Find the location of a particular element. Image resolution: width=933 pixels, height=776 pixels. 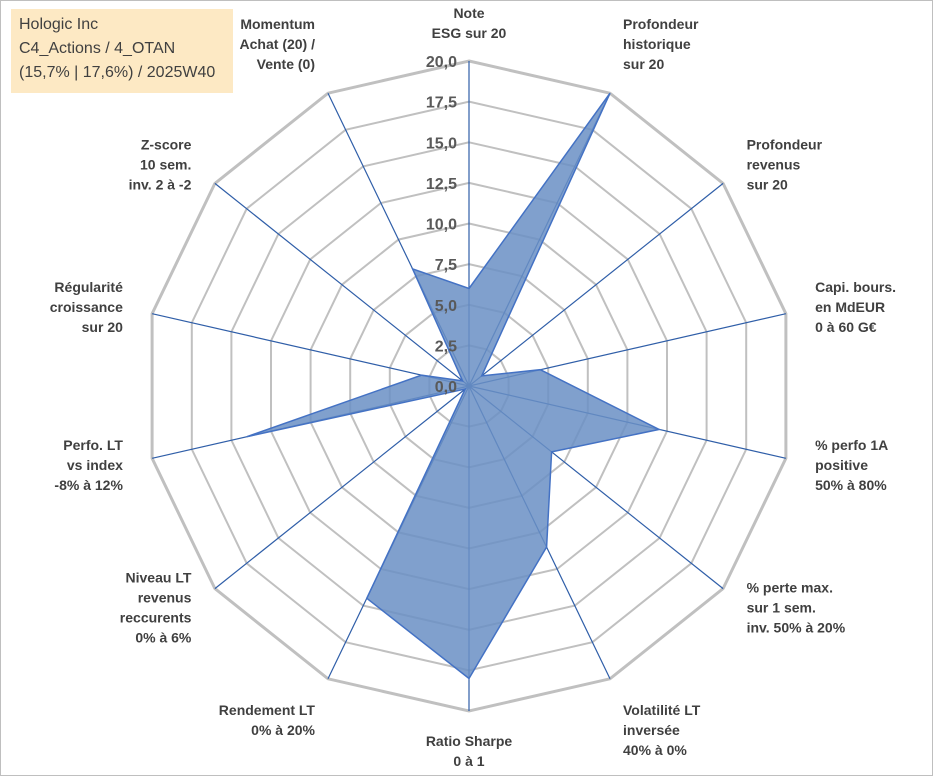

axis-label-7: Volatilité LT inversée 40% à 0% is located at coordinates (662, 730).